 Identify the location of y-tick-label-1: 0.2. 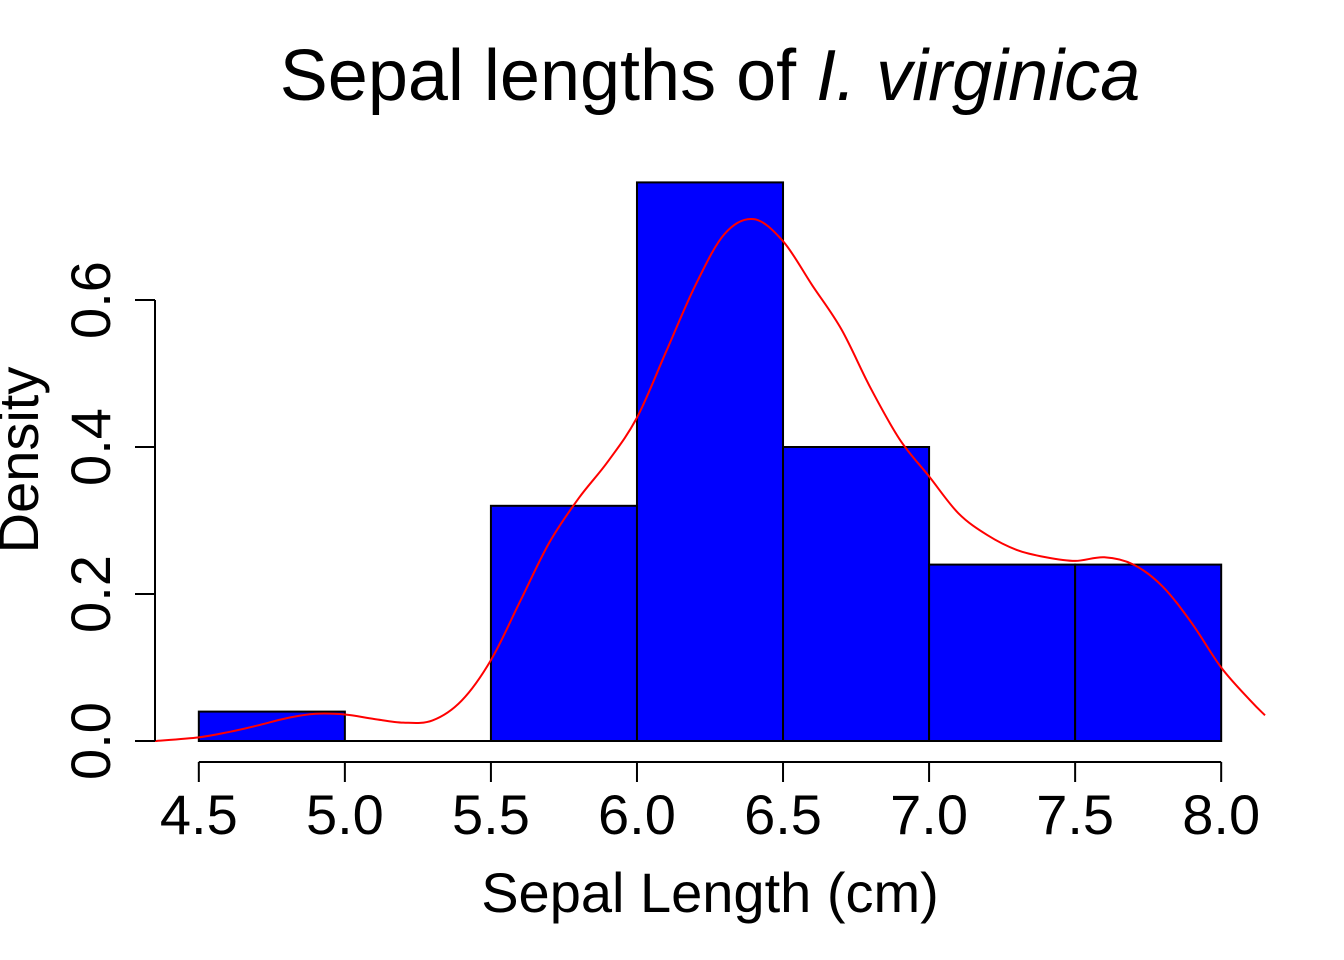
(90, 594).